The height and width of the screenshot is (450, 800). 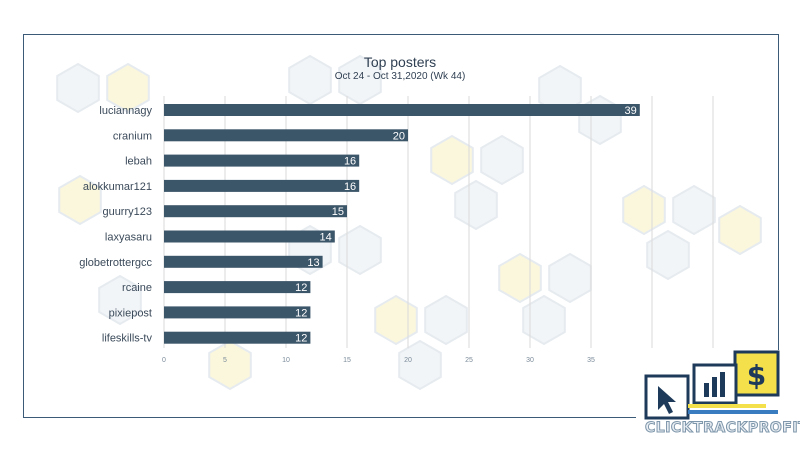 I want to click on category-label: pixiepost, so click(x=130, y=313).